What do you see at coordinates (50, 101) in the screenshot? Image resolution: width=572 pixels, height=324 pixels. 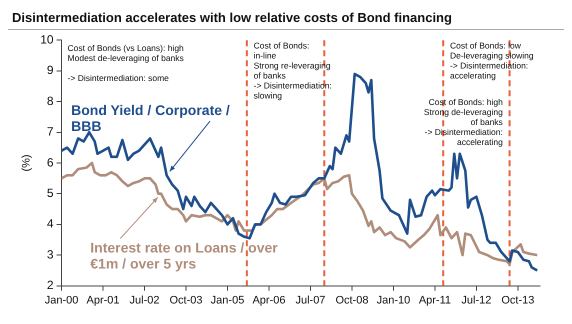 I see `y-tick-label: 8` at bounding box center [50, 101].